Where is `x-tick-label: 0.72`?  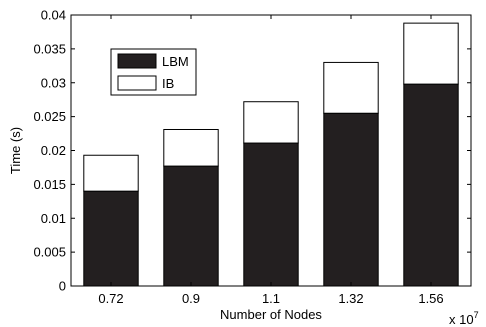
x-tick-label: 0.72 is located at coordinates (110, 298).